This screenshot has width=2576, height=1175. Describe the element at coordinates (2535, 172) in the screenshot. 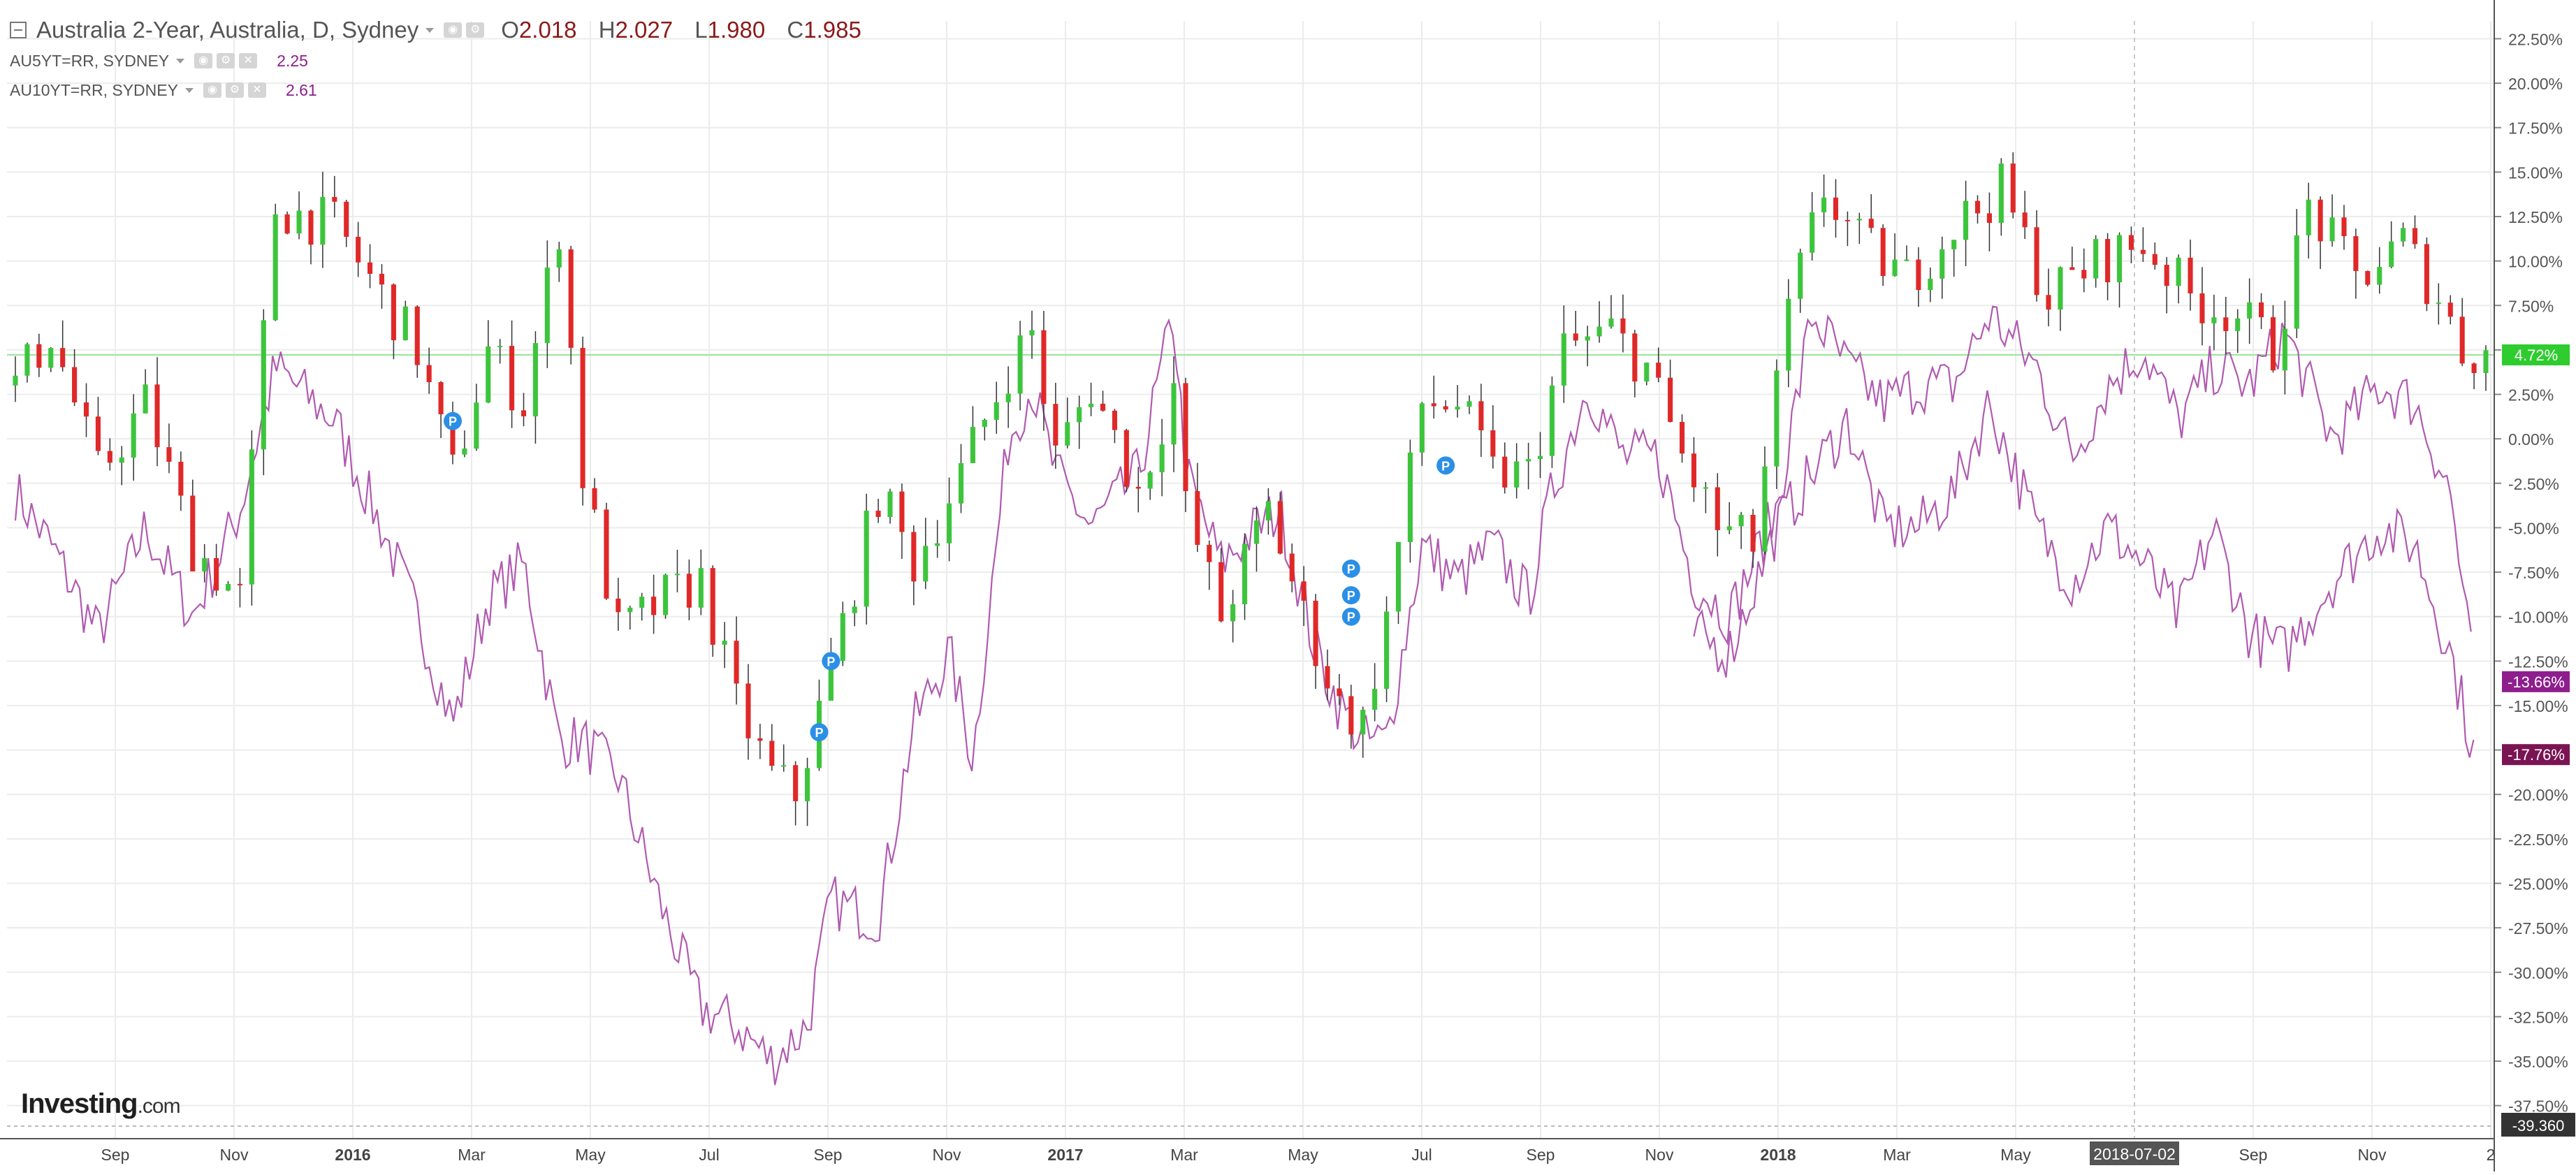

I see `y-tick-label: 15.00%` at that location.